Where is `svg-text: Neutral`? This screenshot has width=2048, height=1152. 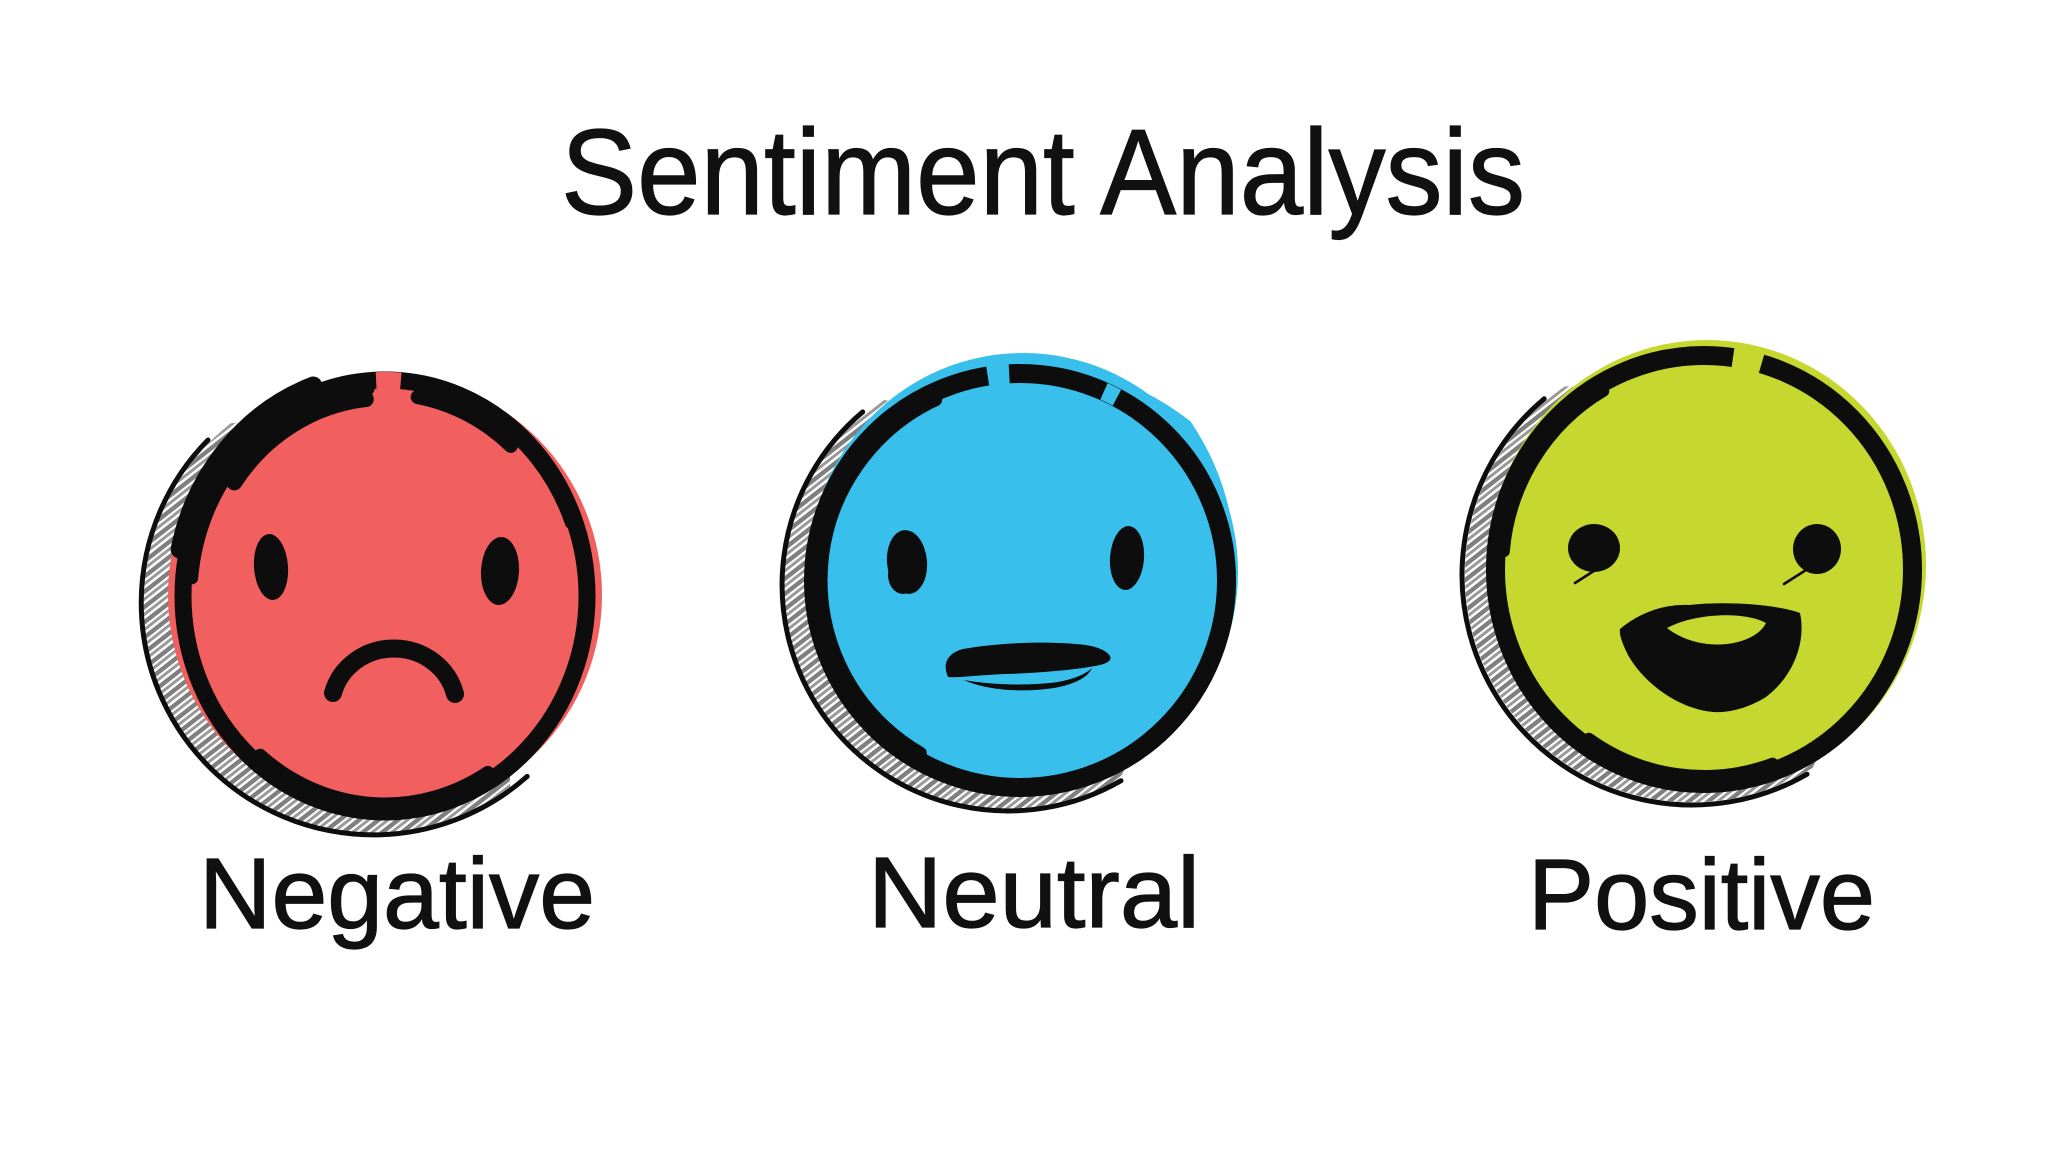 svg-text: Neutral is located at coordinates (1034, 893).